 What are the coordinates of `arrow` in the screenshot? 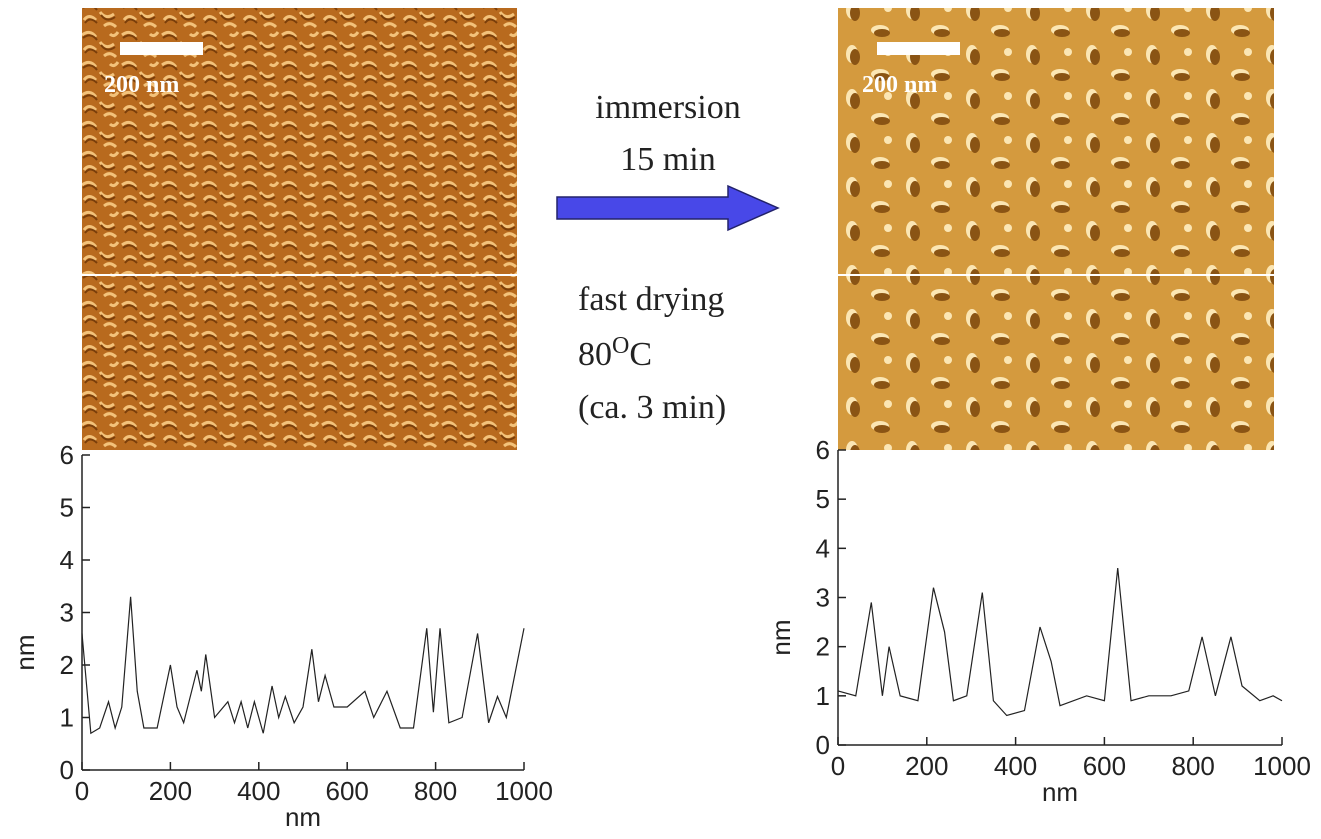 It's located at (668, 208).